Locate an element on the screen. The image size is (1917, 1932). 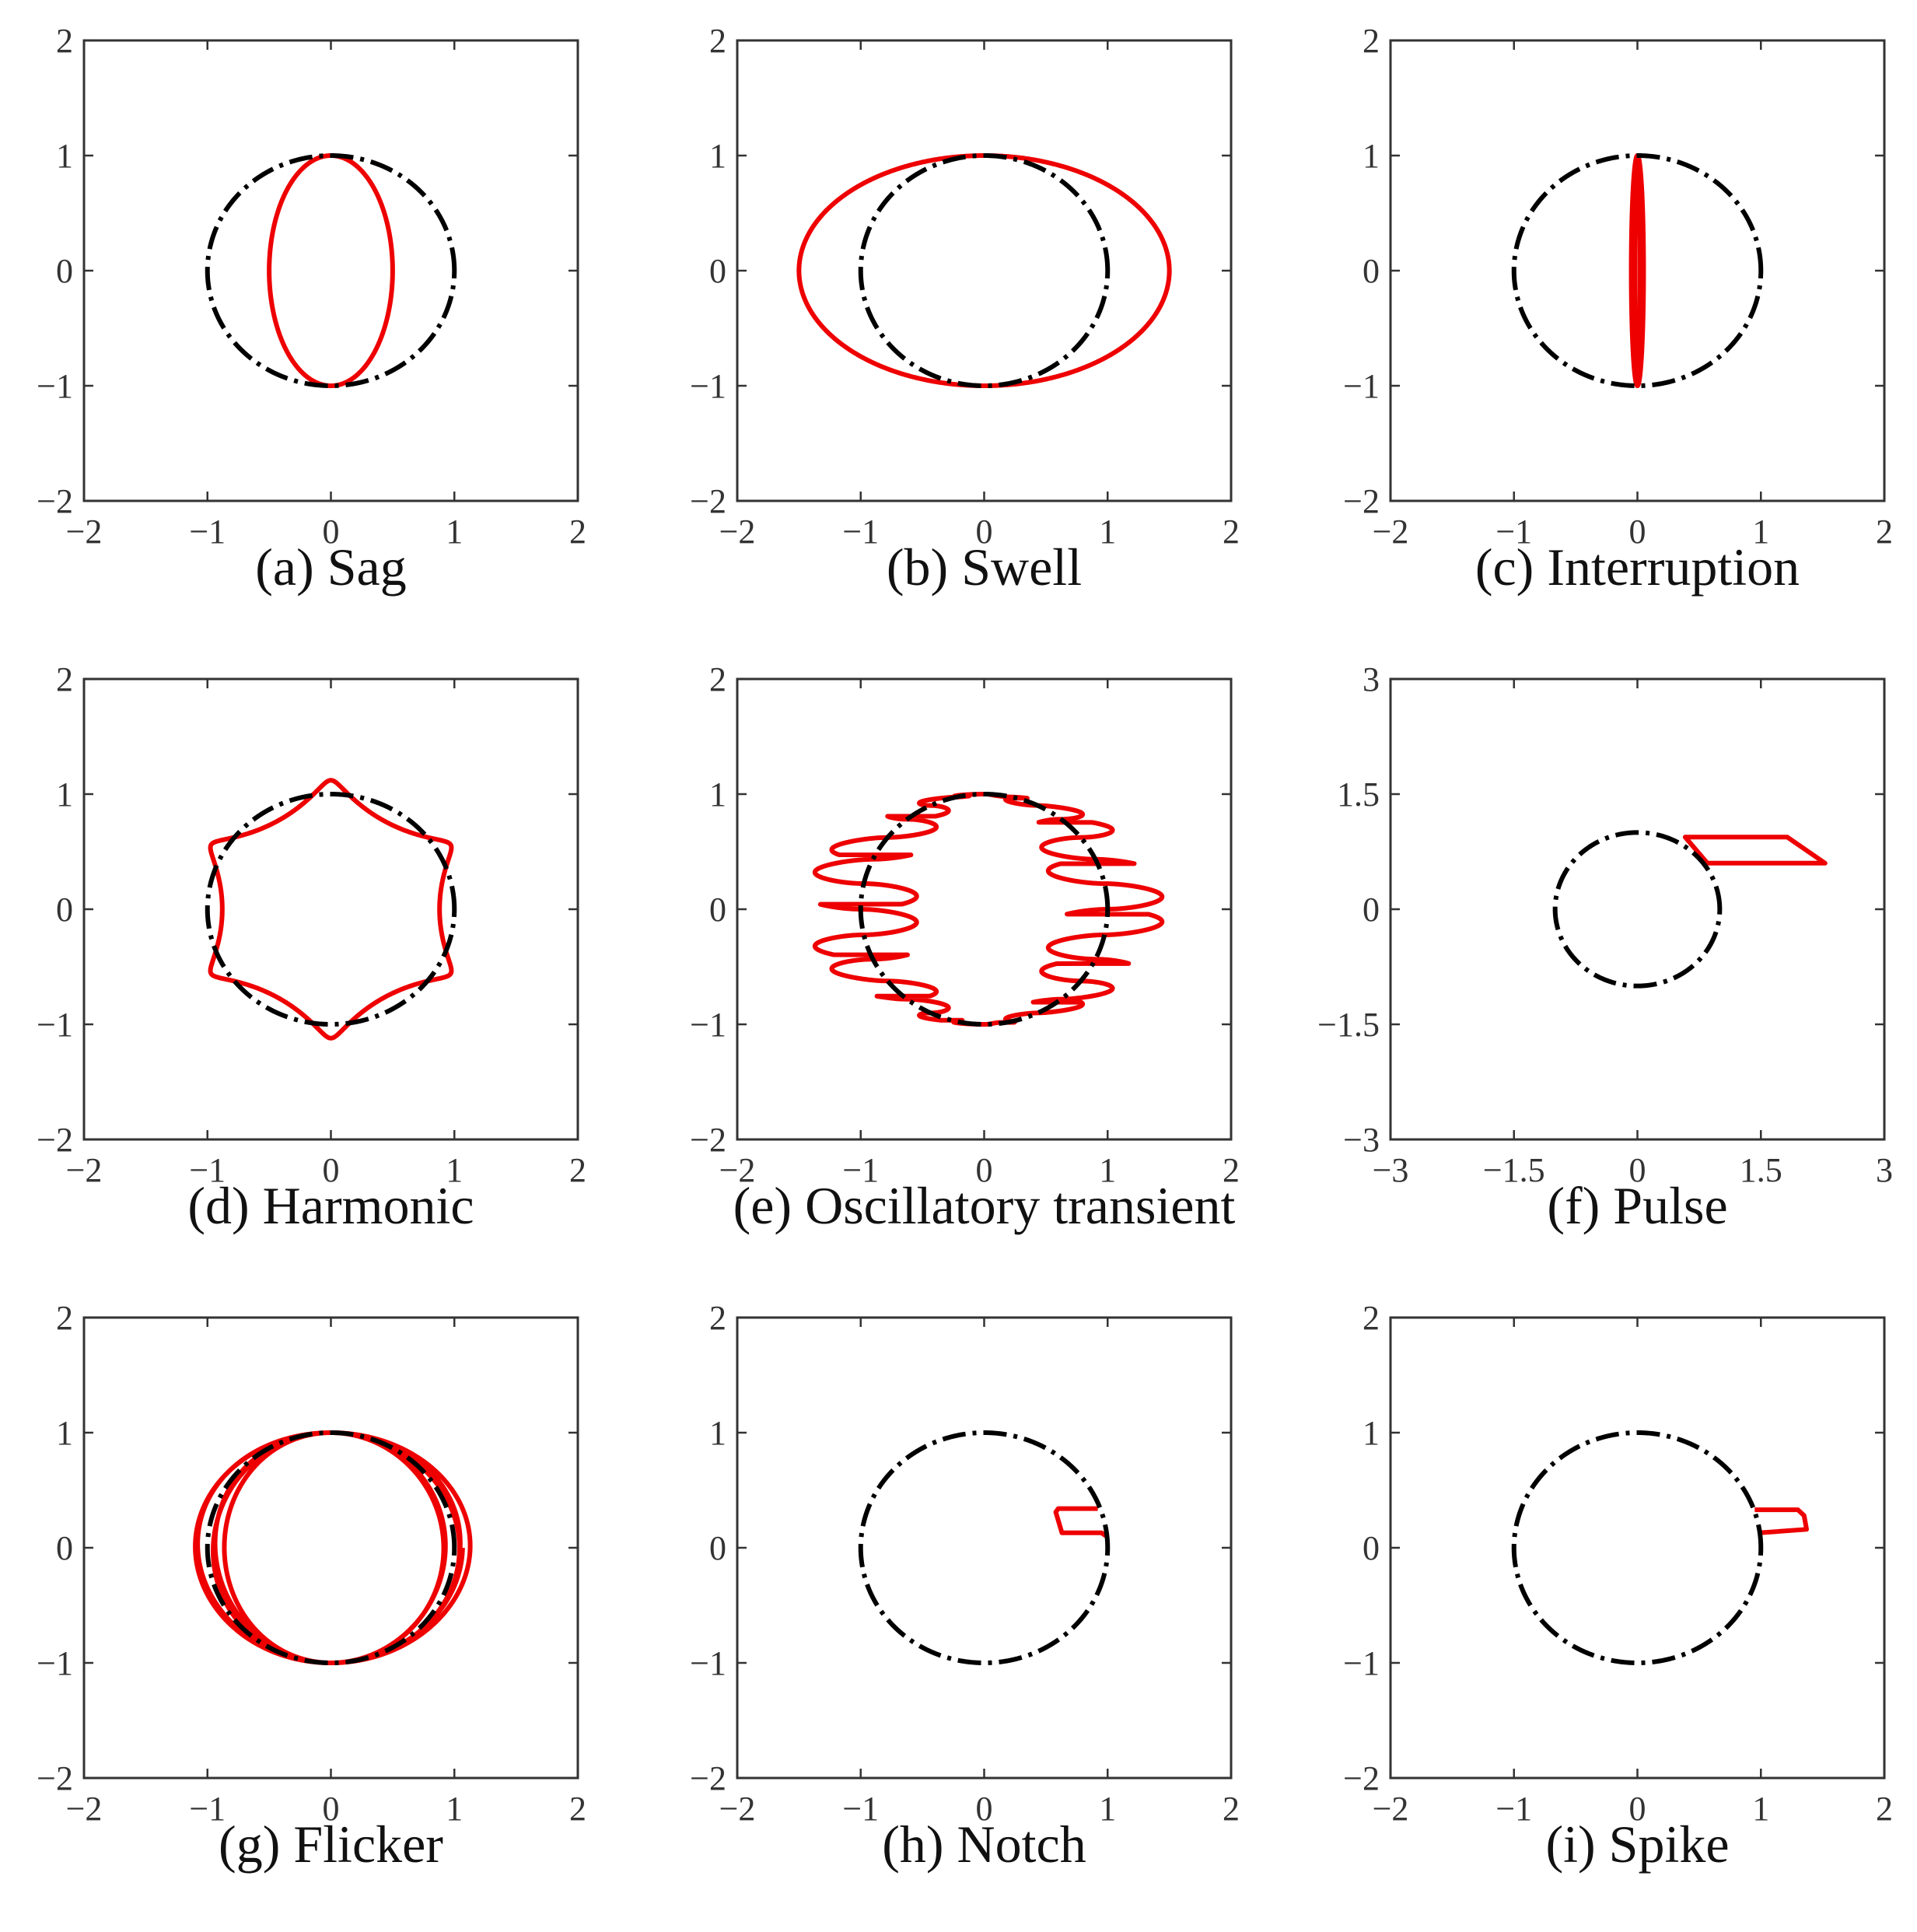
panel-caption: (e) Oscillatory transient is located at coordinates (984, 1206).